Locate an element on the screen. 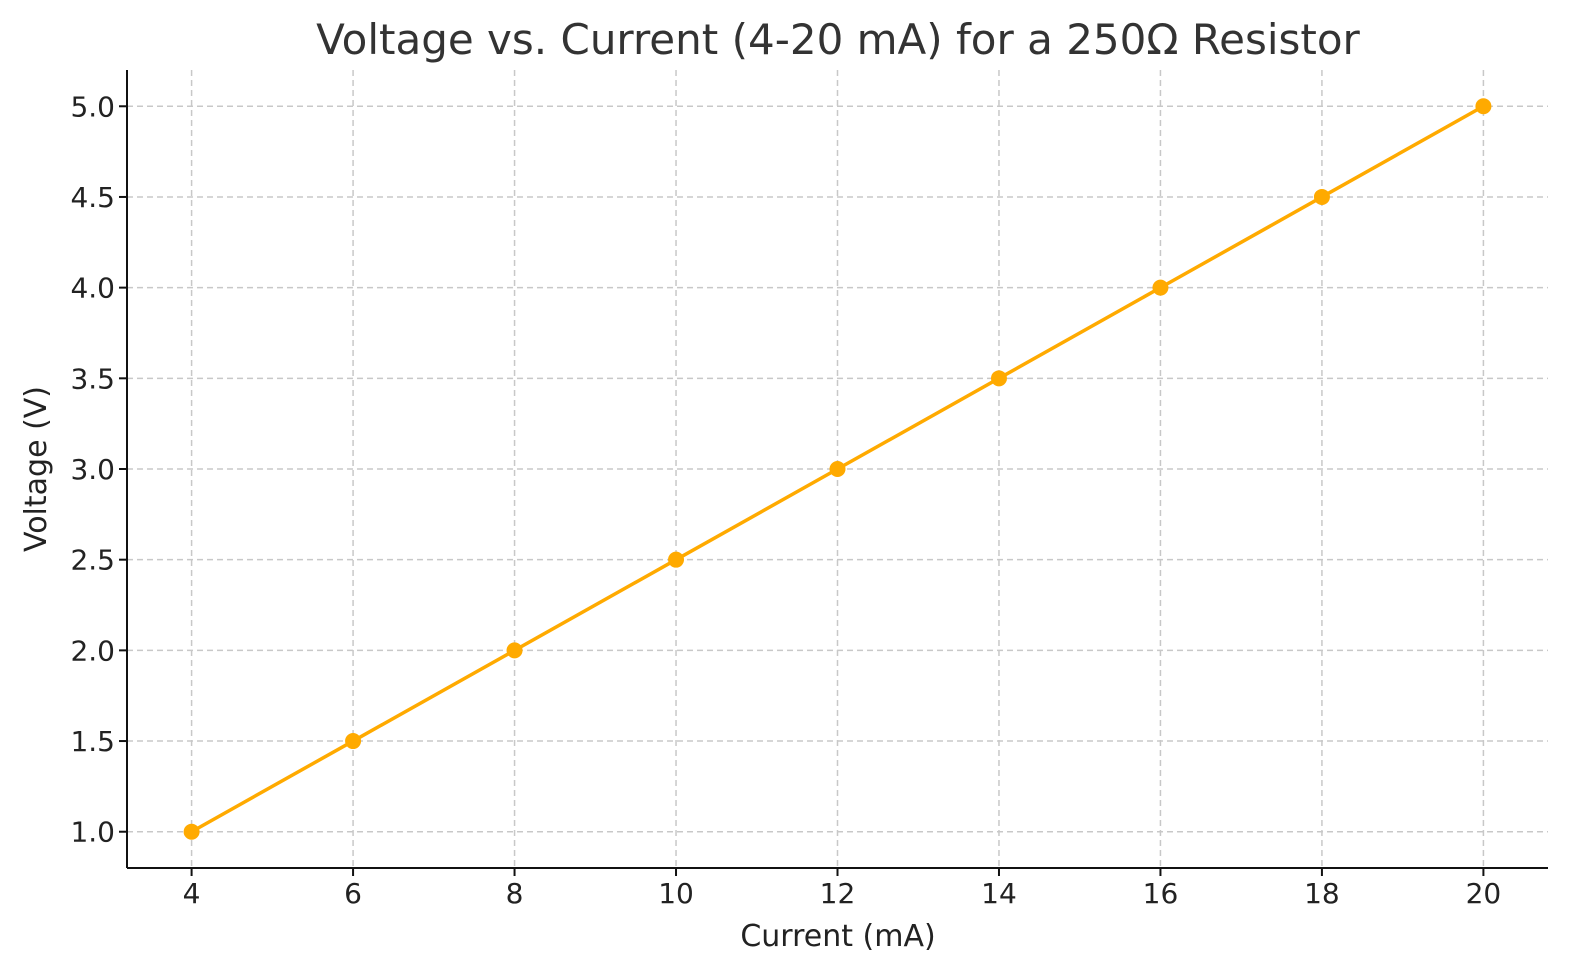  y-tick-label: 4.5 is located at coordinates (92, 197).